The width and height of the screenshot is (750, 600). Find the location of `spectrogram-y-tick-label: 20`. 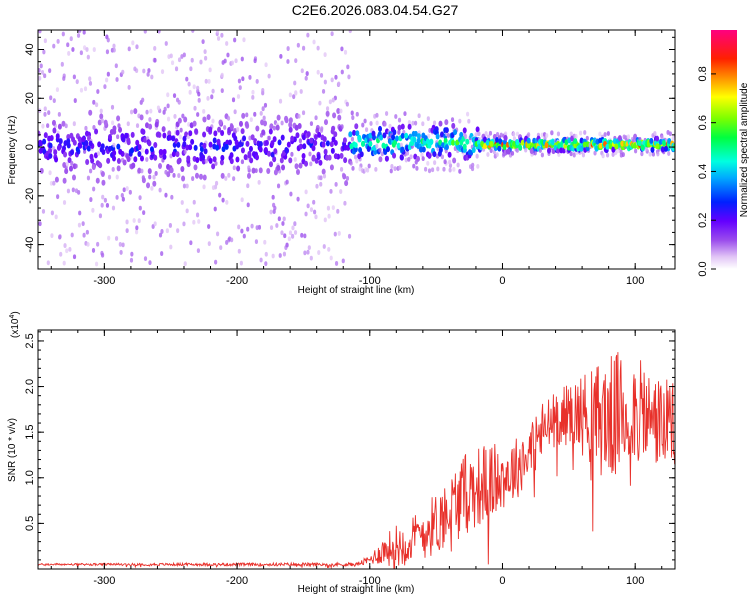

spectrogram-y-tick-label: 20 is located at coordinates (30, 98).